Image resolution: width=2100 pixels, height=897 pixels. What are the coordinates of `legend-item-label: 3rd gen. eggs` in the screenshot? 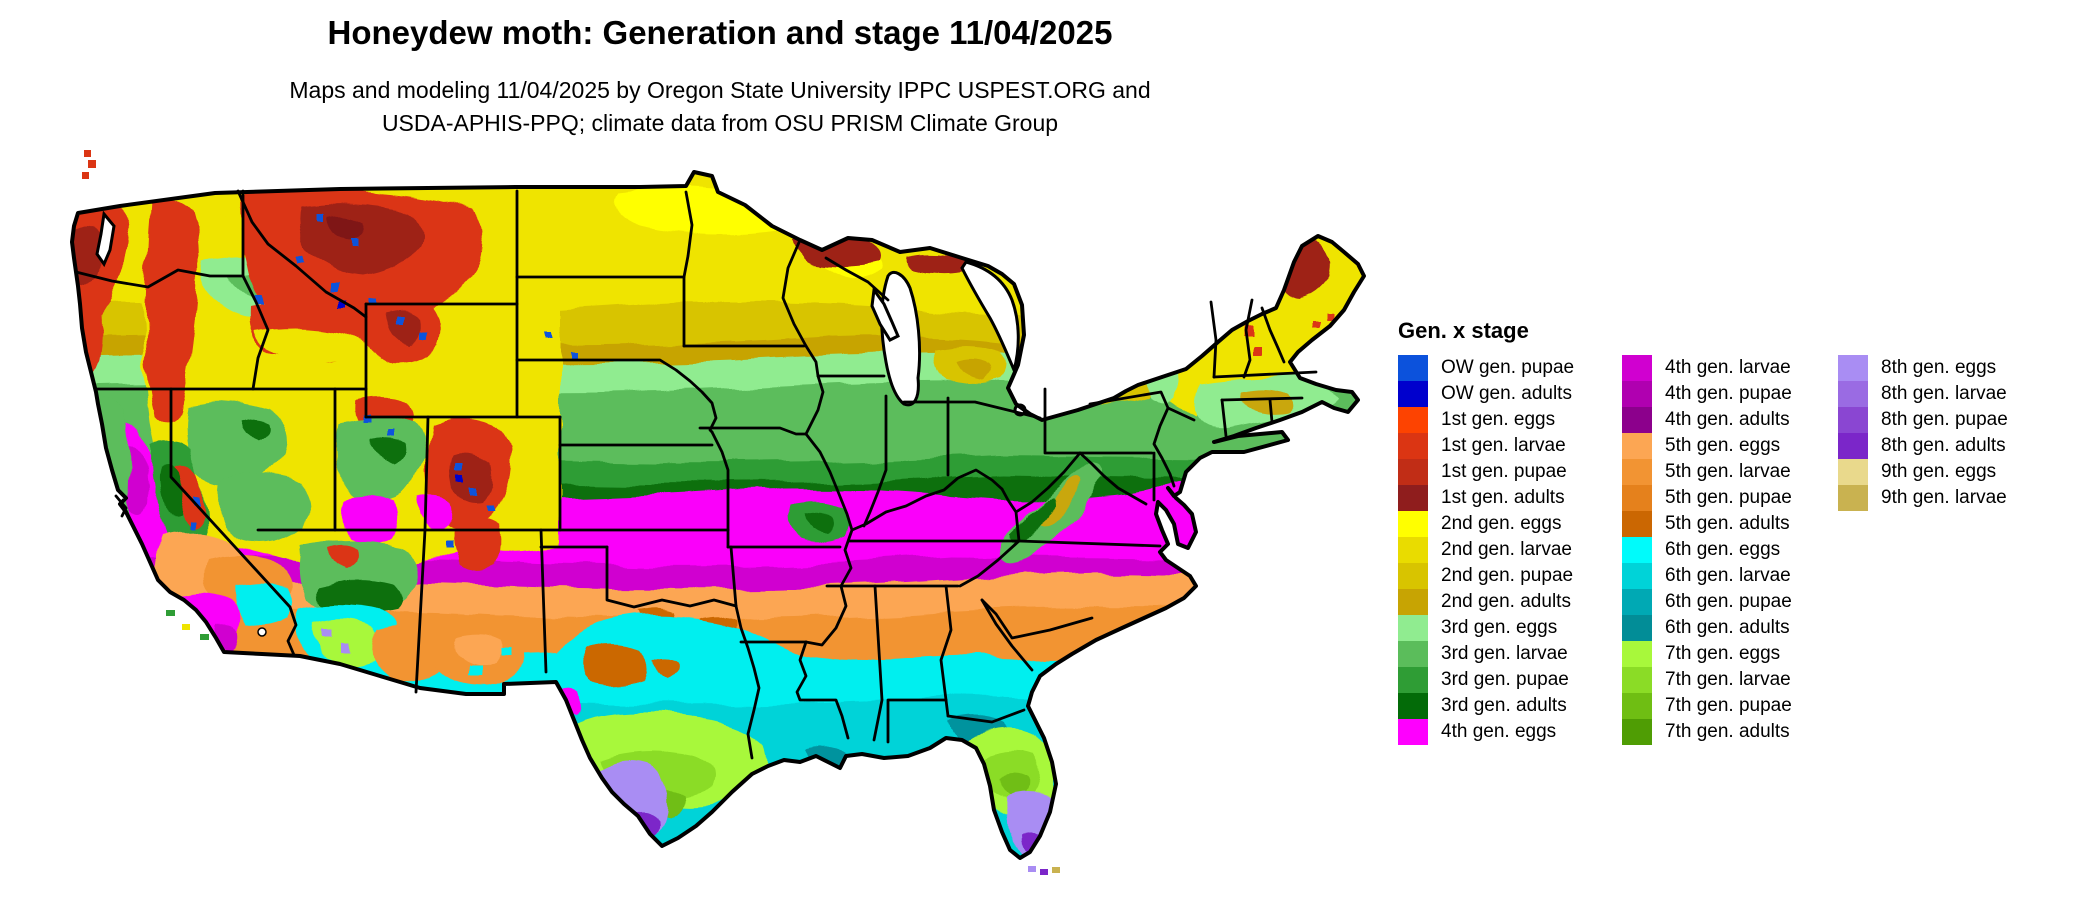 It's located at (1499, 627).